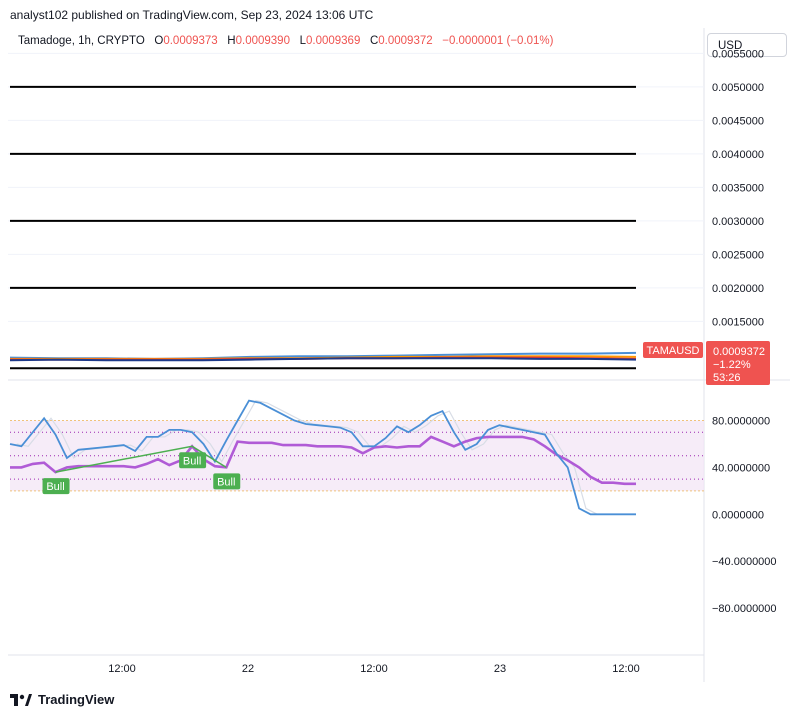 Image resolution: width=802 pixels, height=718 pixels. I want to click on time-tick-label: 23, so click(500, 669).